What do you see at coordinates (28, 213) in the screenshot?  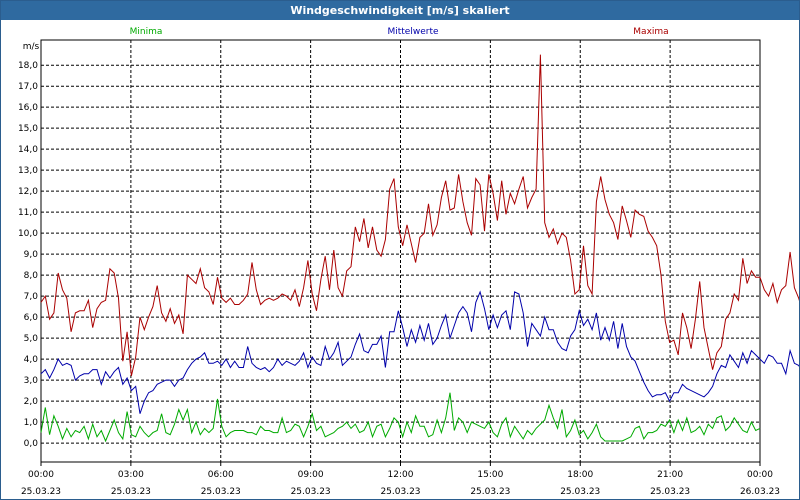 I see `y-tick-label: 11,0` at bounding box center [28, 213].